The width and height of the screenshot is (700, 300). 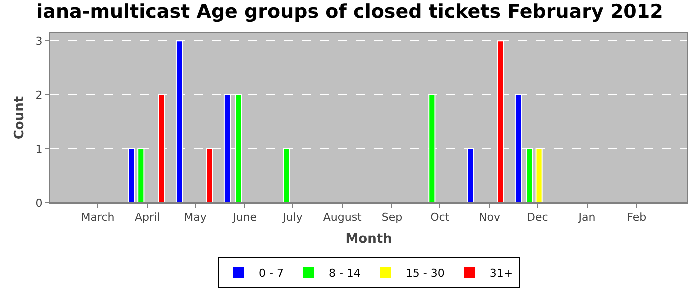 What do you see at coordinates (343, 217) in the screenshot?
I see `x-tick-label: August` at bounding box center [343, 217].